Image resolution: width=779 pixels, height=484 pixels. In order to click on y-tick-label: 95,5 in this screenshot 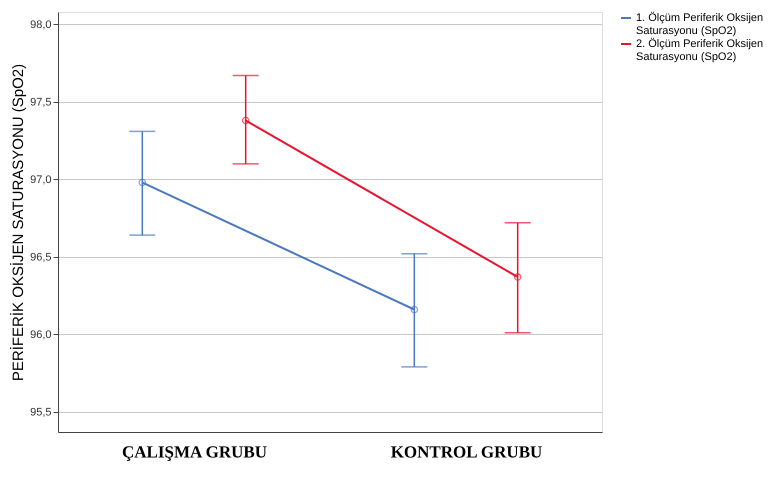, I will do `click(41, 412)`.